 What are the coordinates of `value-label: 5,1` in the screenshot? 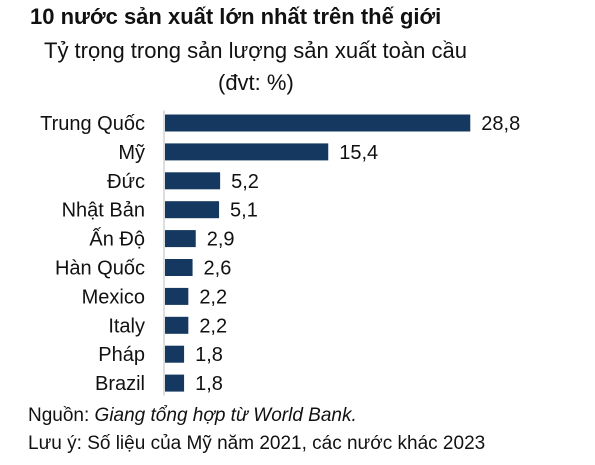 It's located at (244, 211).